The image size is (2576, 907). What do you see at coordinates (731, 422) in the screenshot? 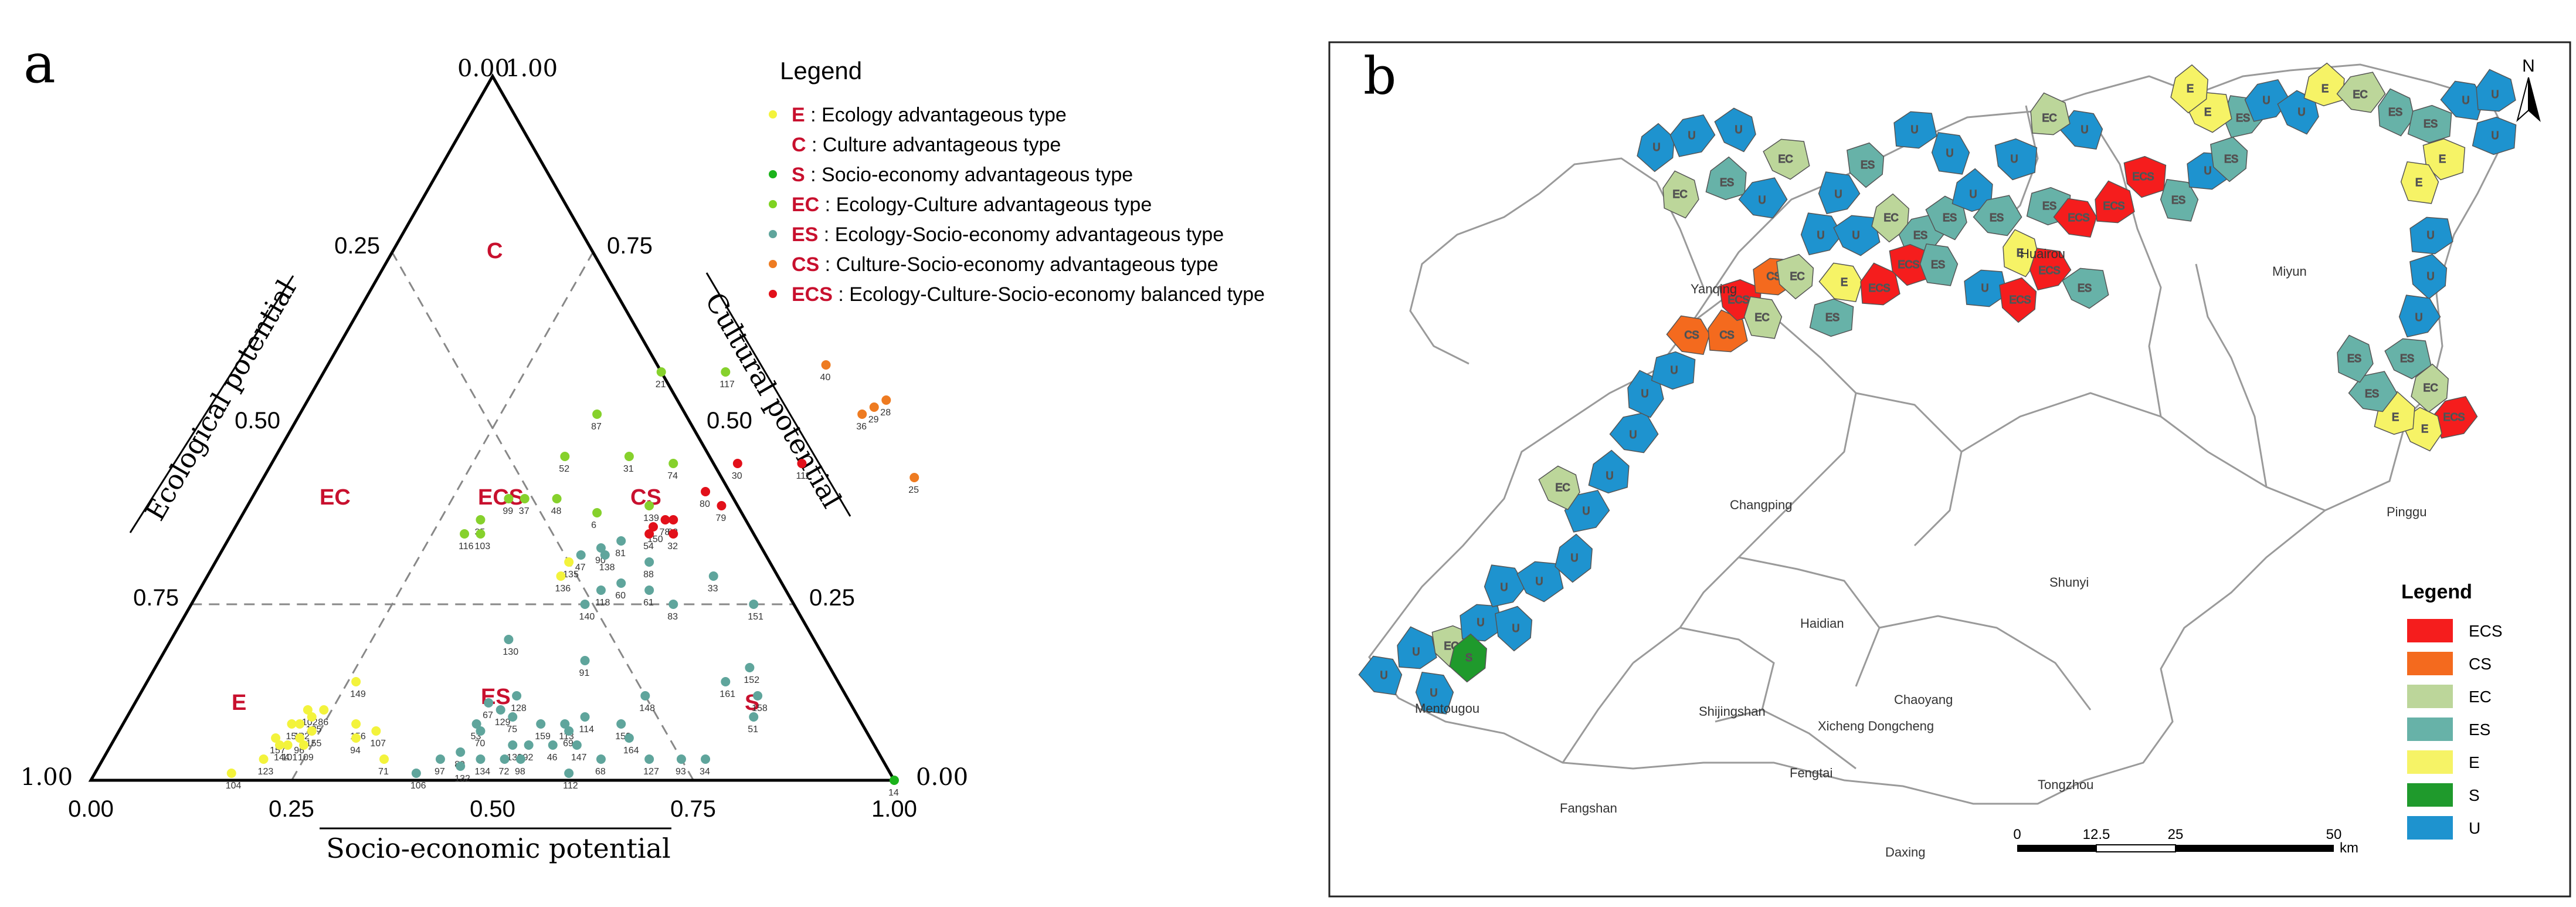
I see `right-ticks: 0.75 0.50 0.25` at bounding box center [731, 422].